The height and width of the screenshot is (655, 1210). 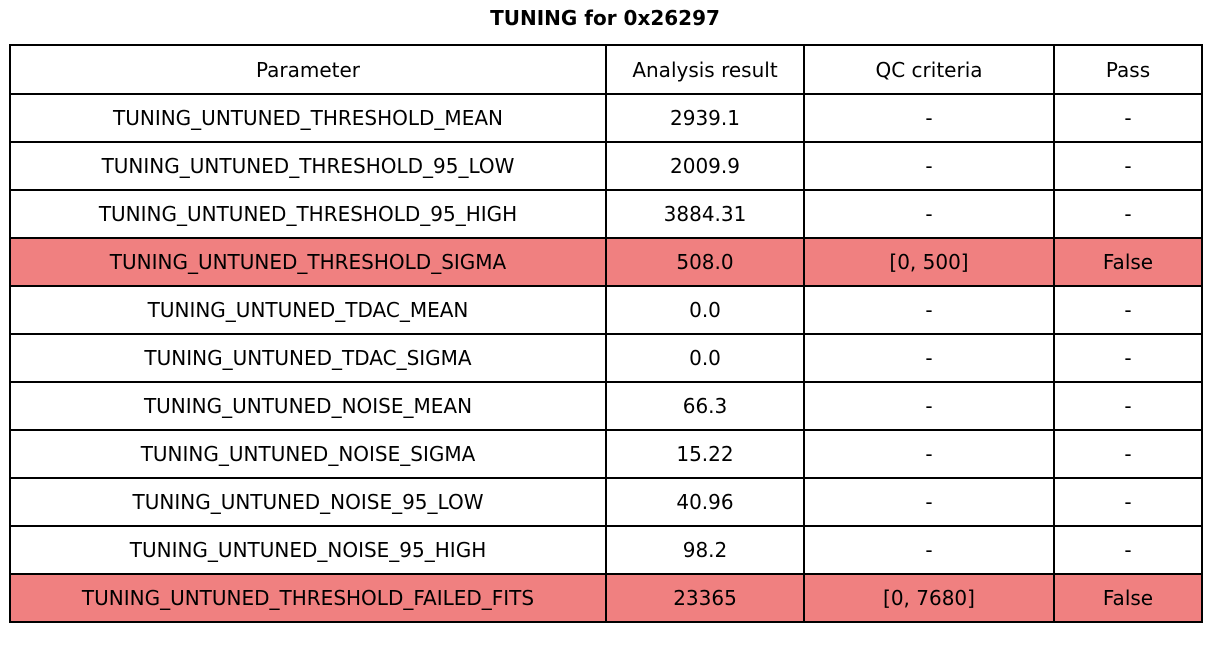 I want to click on table-row: TUNING_UNTUNED_NOISE_MEAN 66.3 - -, so click(x=606, y=406).